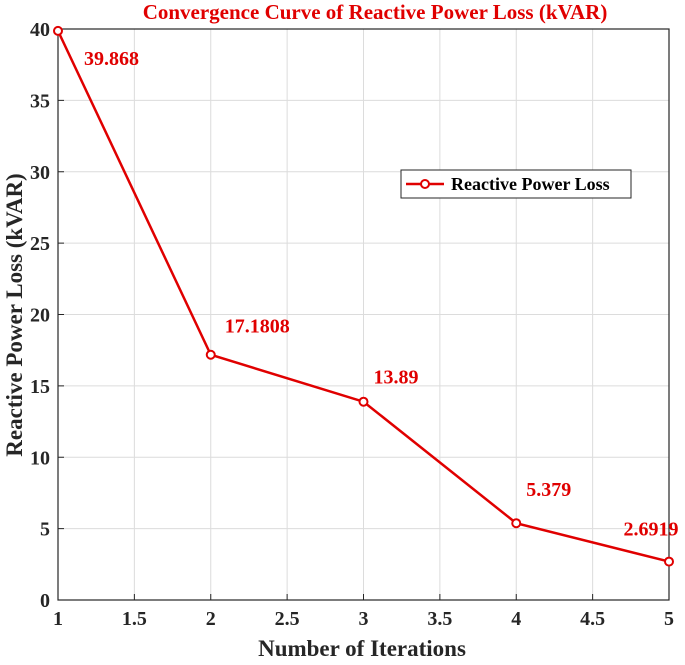 This screenshot has width=685, height=665. I want to click on data-label: 39.868, so click(111, 59).